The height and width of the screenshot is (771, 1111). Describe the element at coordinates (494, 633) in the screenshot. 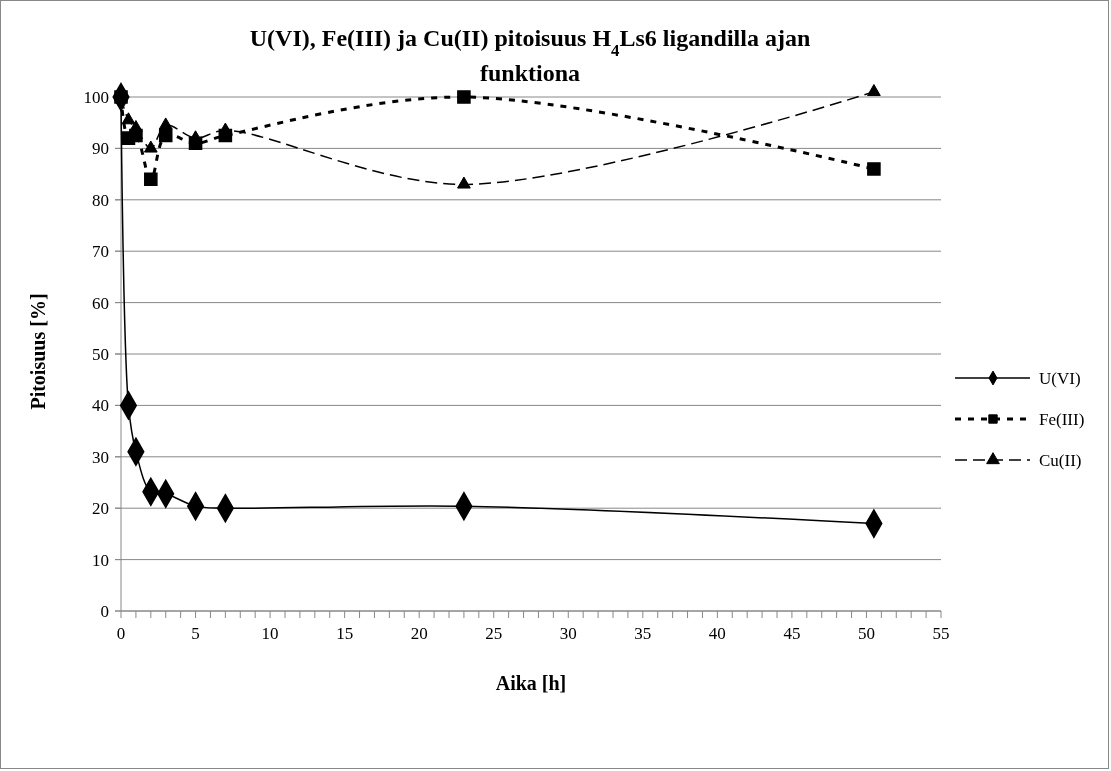

I see `x-tick-label: 25` at that location.